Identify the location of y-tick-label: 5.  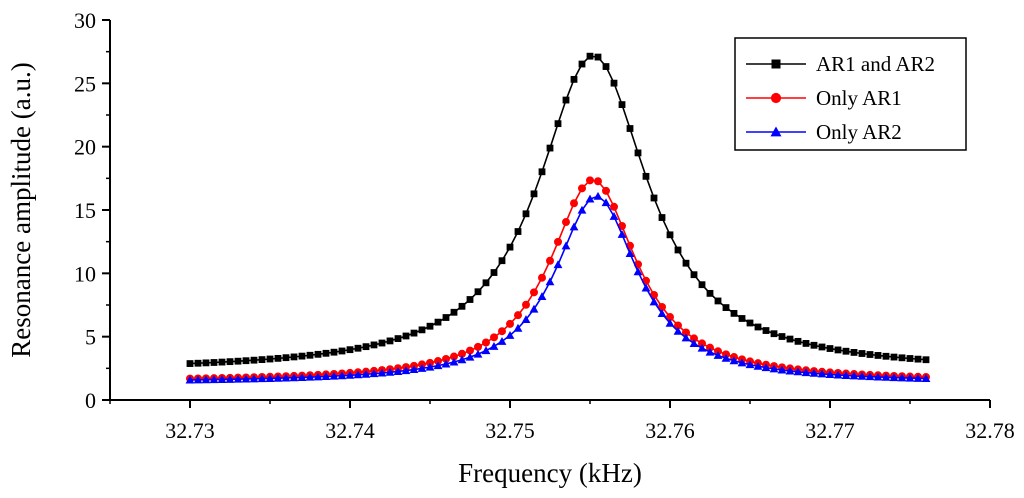
(90, 337).